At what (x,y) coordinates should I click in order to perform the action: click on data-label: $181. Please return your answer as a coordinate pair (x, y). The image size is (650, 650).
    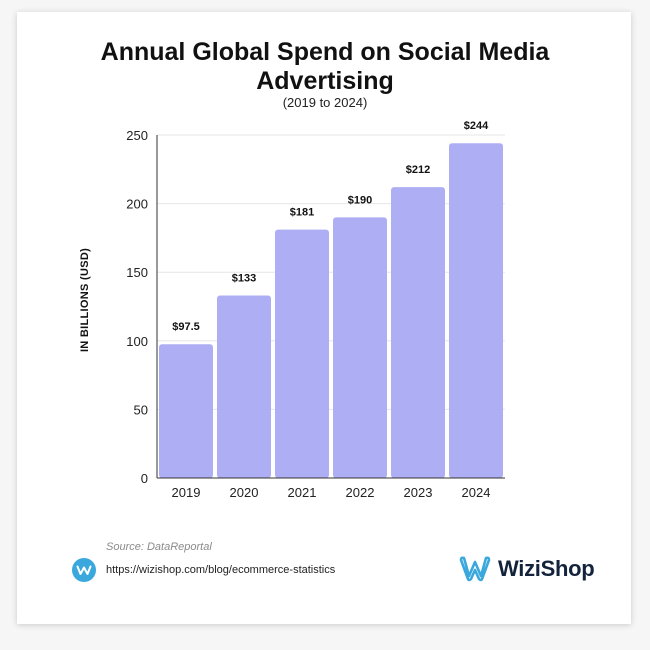
    Looking at the image, I should click on (302, 213).